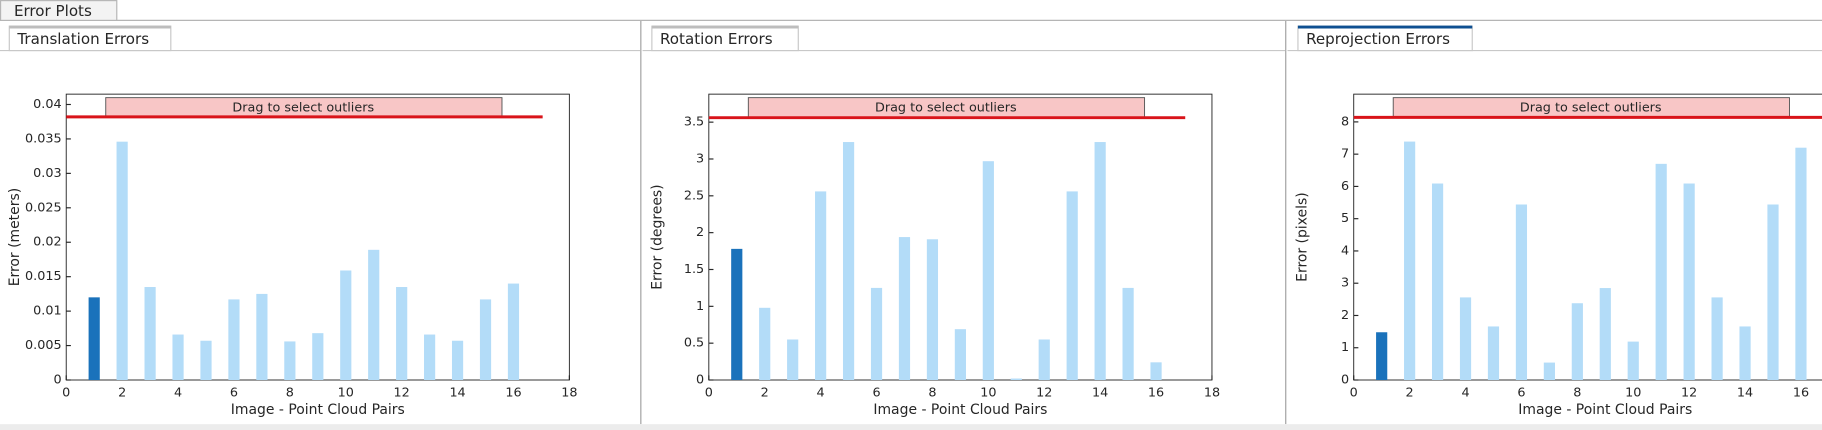 Image resolution: width=1822 pixels, height=430 pixels. I want to click on y-tick-label: 2, so click(700, 232).